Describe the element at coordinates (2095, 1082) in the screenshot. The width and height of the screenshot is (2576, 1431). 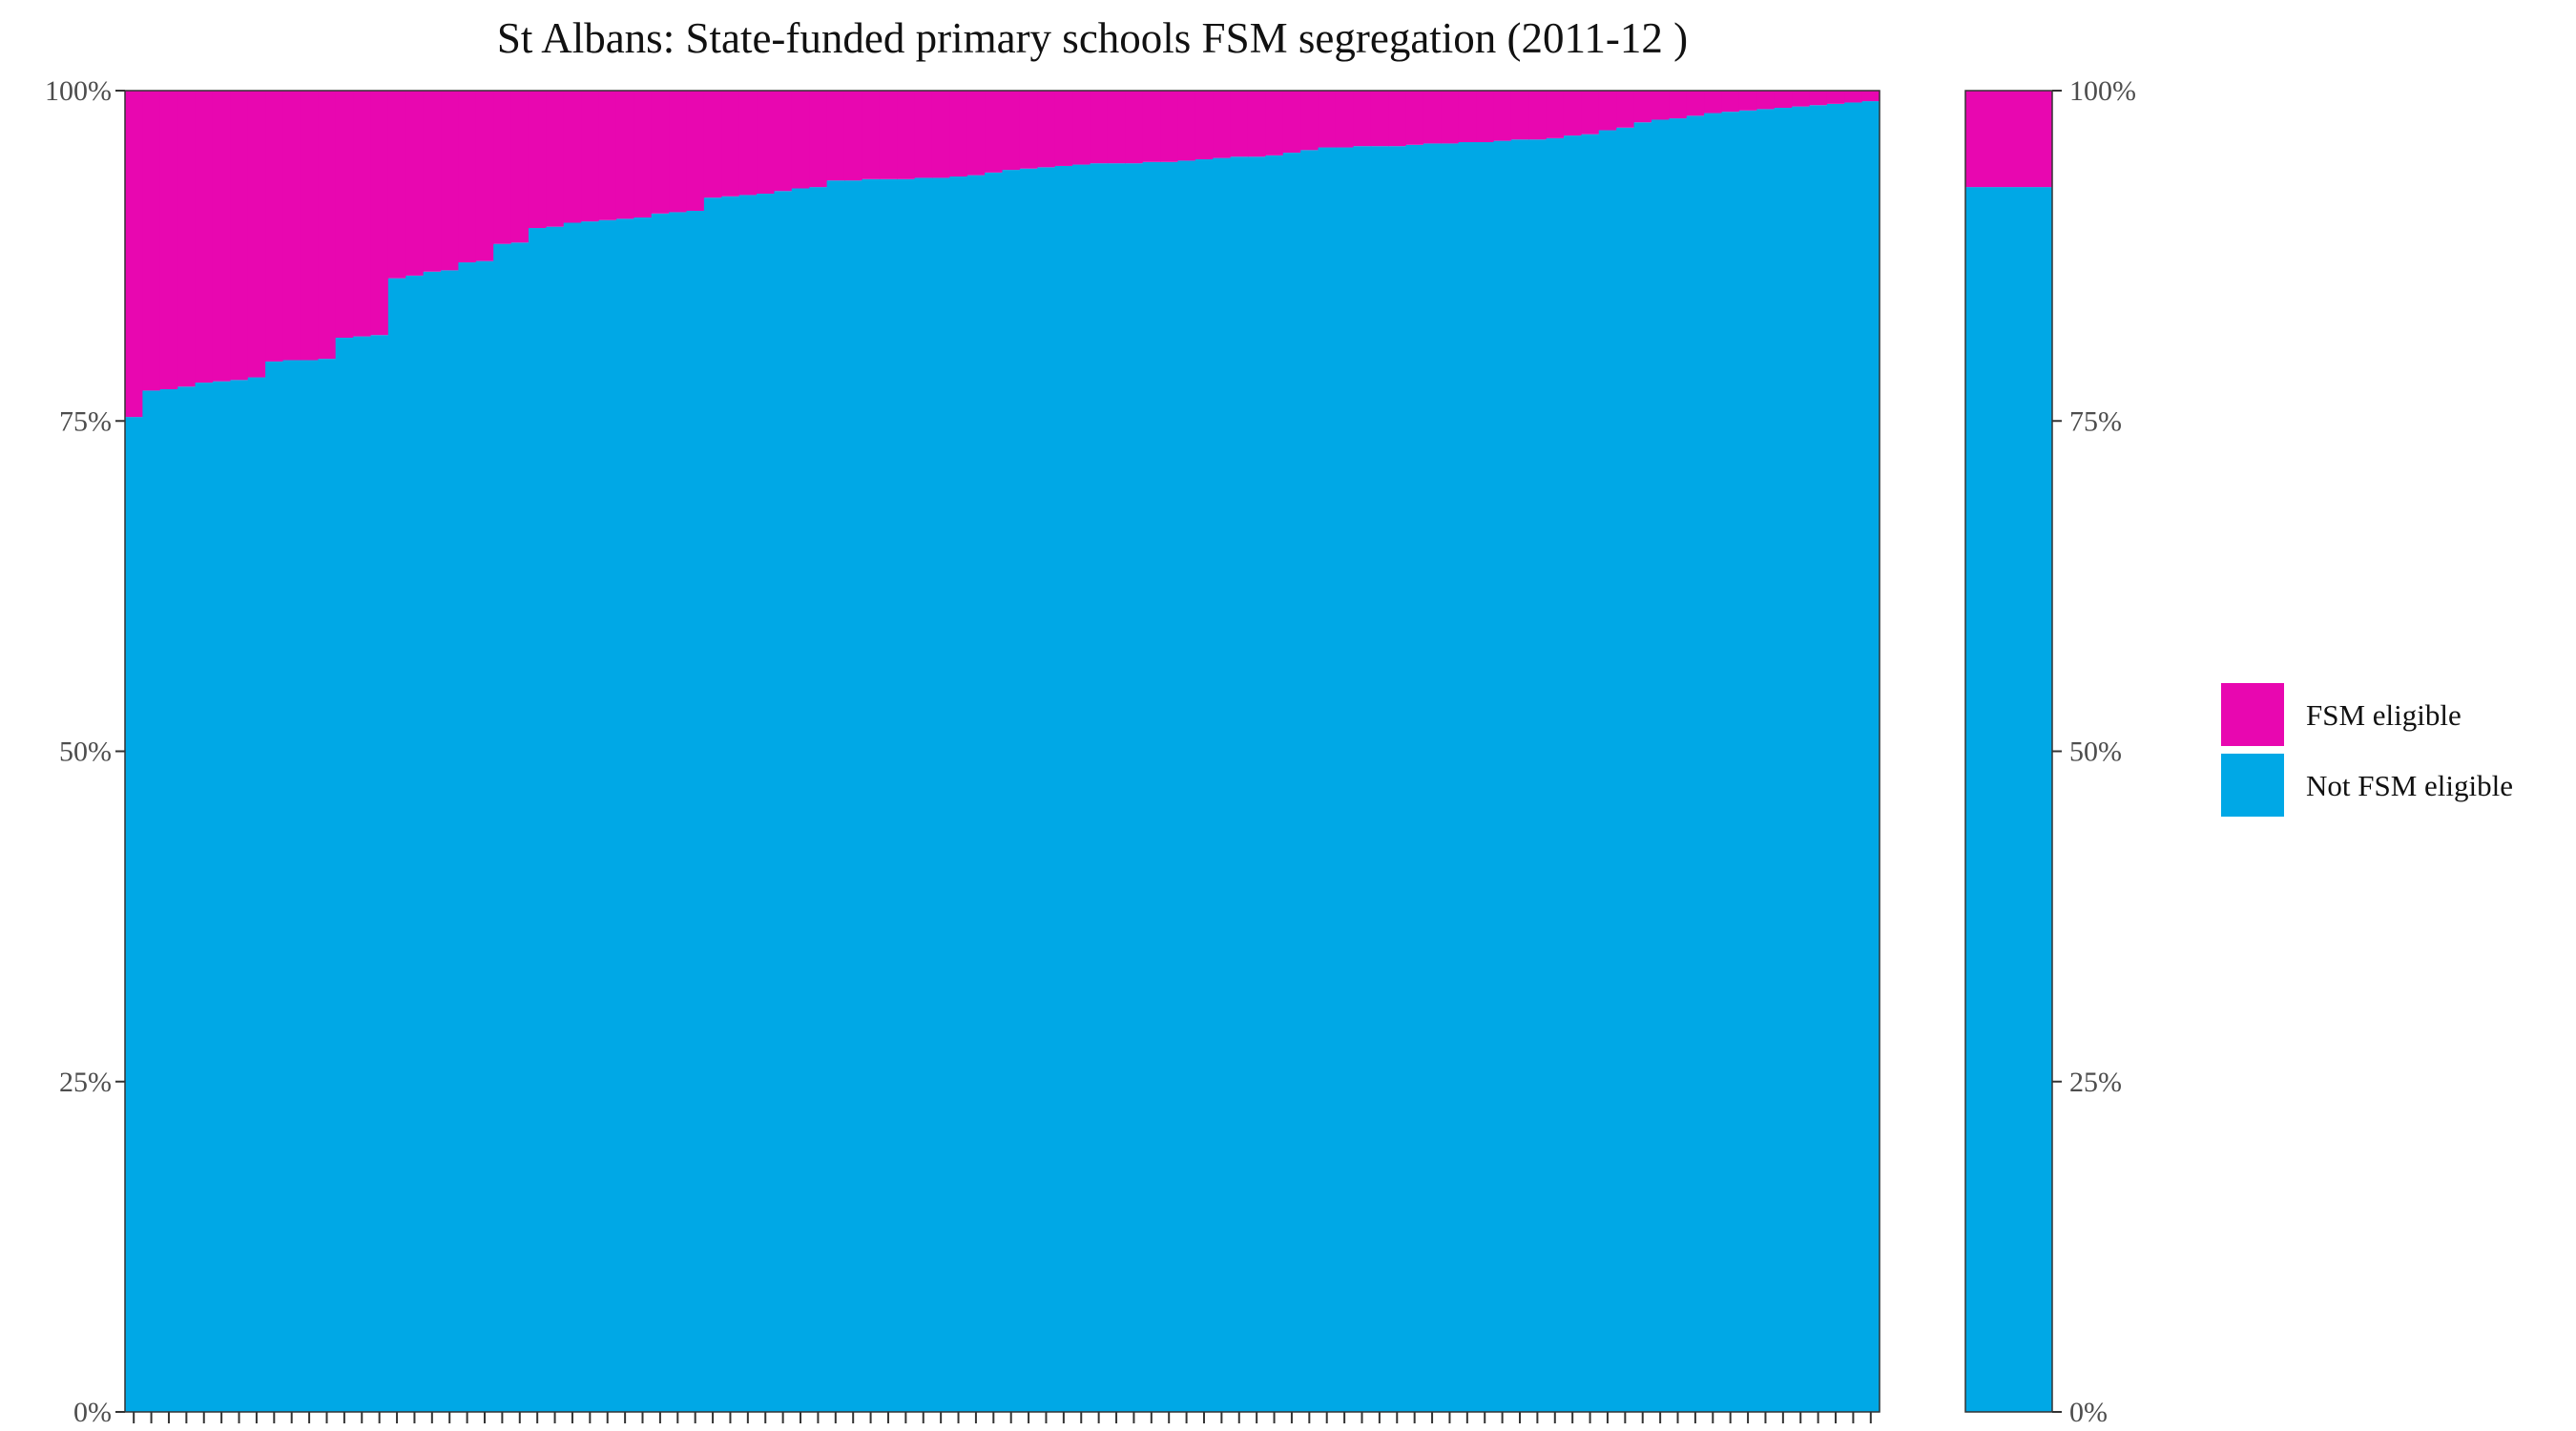
I see `y-tick-label-right-25: 25%` at that location.